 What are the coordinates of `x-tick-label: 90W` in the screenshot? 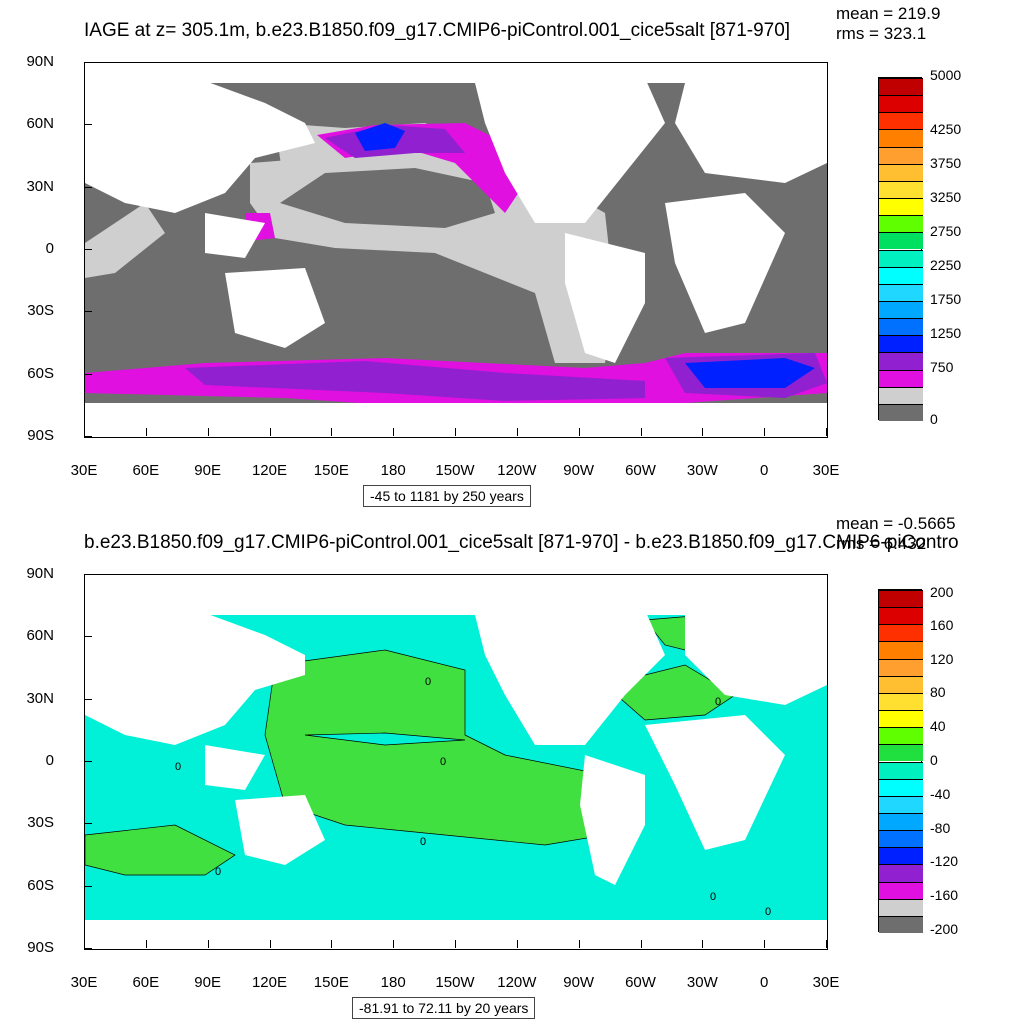 It's located at (579, 470).